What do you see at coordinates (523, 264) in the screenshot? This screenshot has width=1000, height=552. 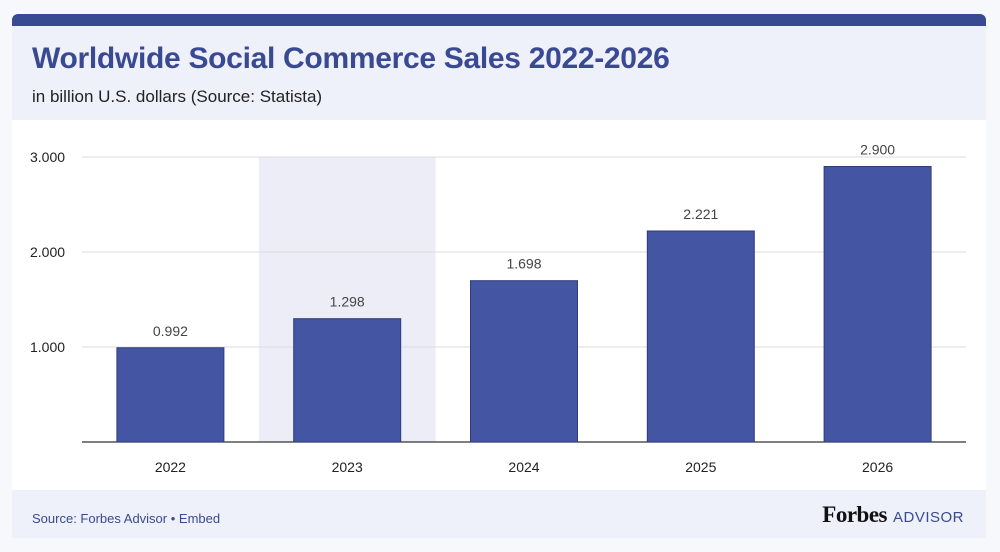 I see `data-label-2024: 1.698` at bounding box center [523, 264].